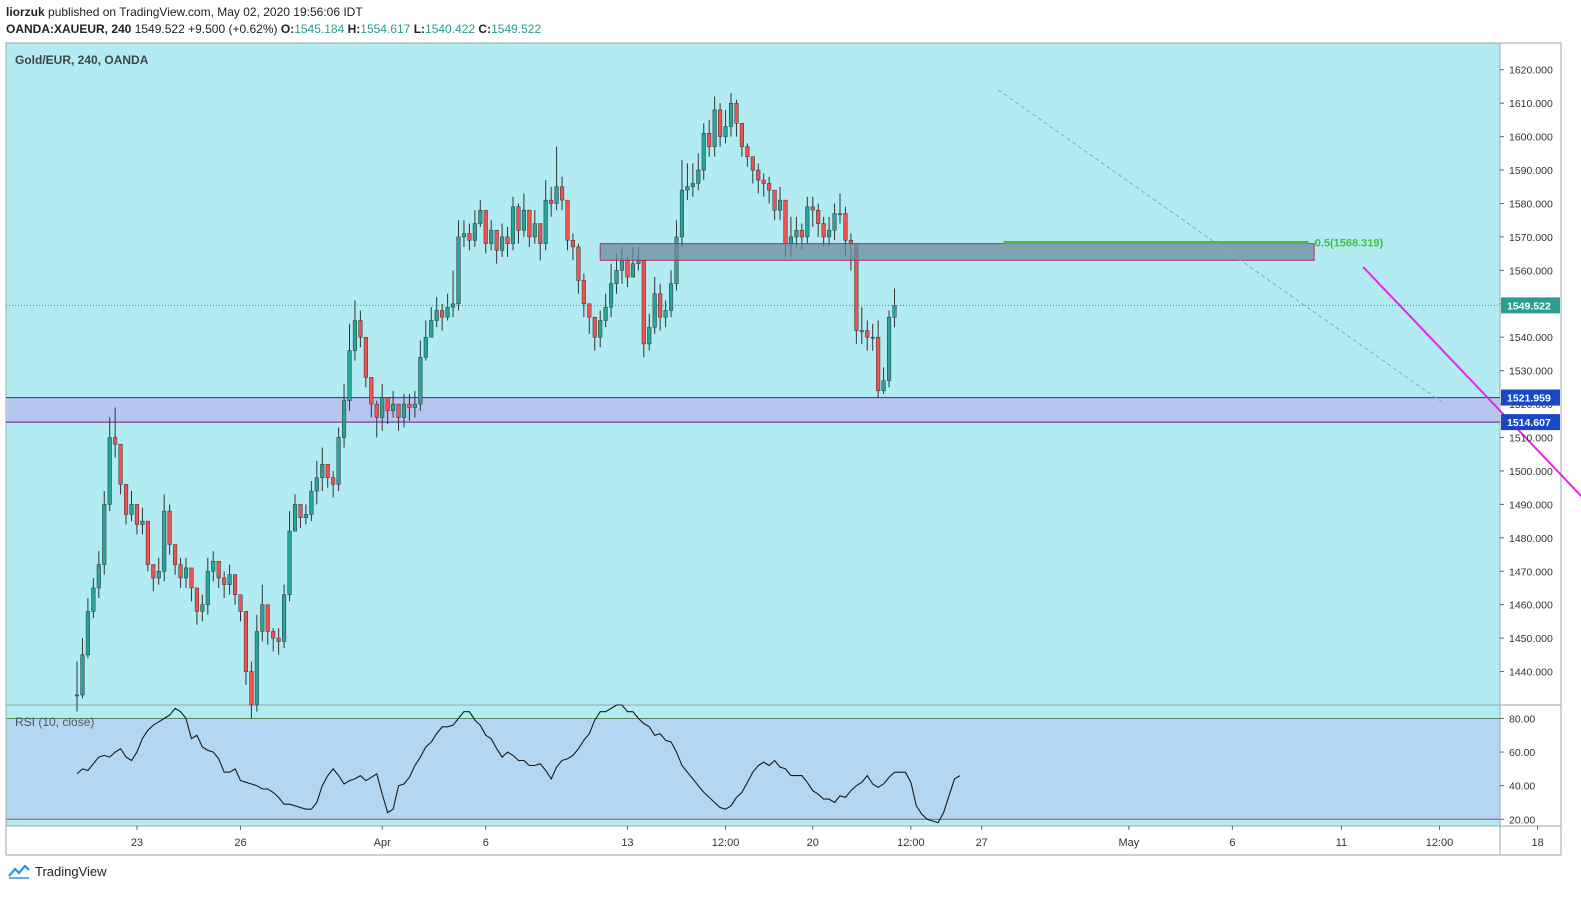  I want to click on price-axis-label: 1610.000, so click(1531, 104).